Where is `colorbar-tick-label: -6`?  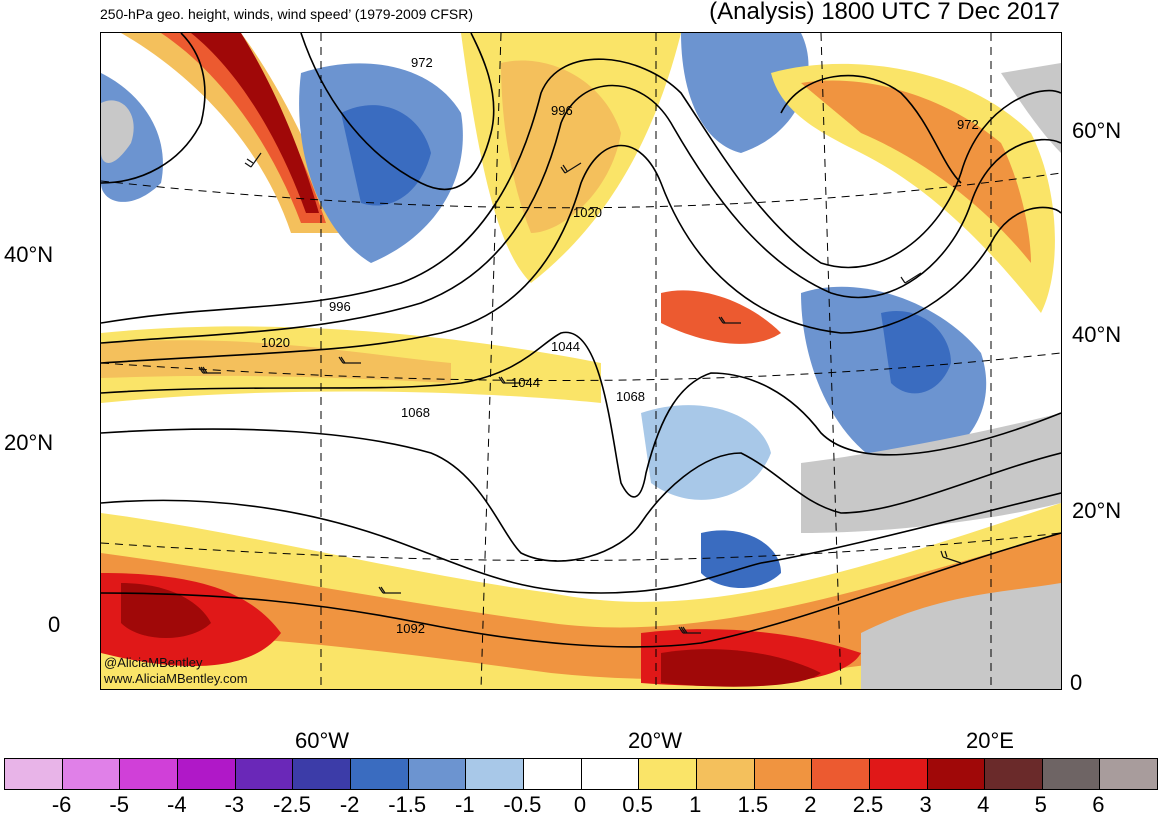
colorbar-tick-label: -6 is located at coordinates (62, 805).